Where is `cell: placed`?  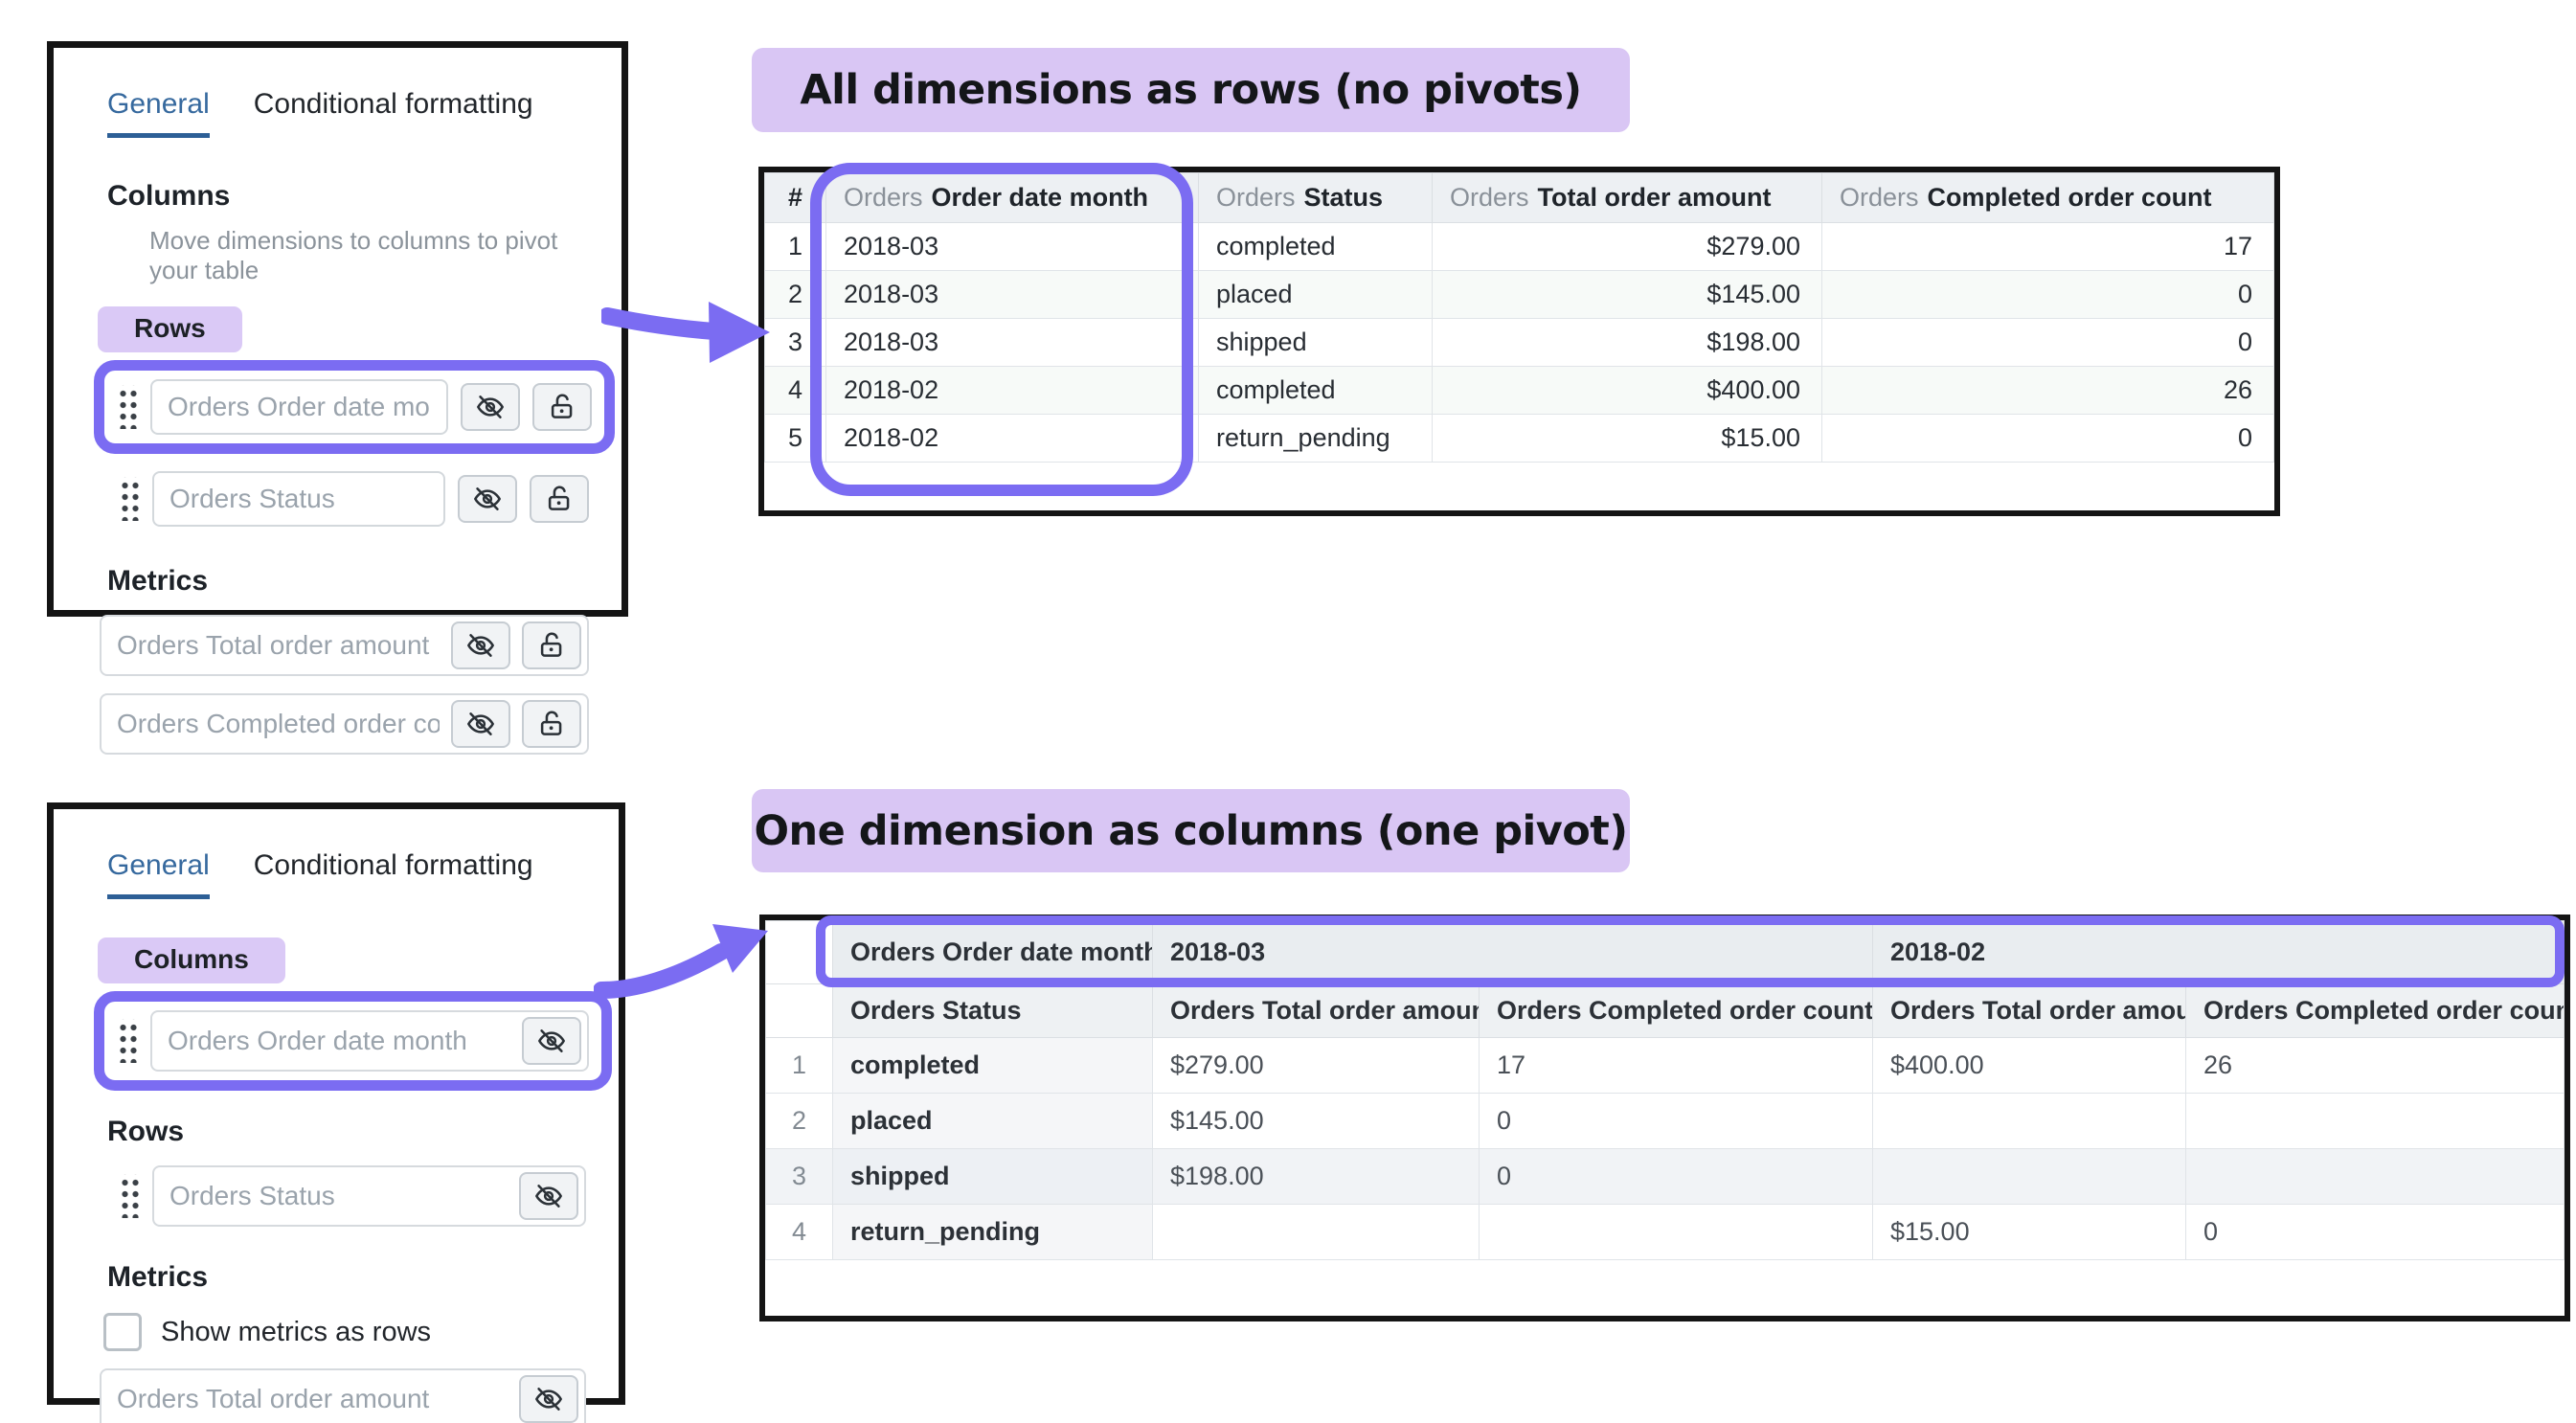
cell: placed is located at coordinates (992, 1121).